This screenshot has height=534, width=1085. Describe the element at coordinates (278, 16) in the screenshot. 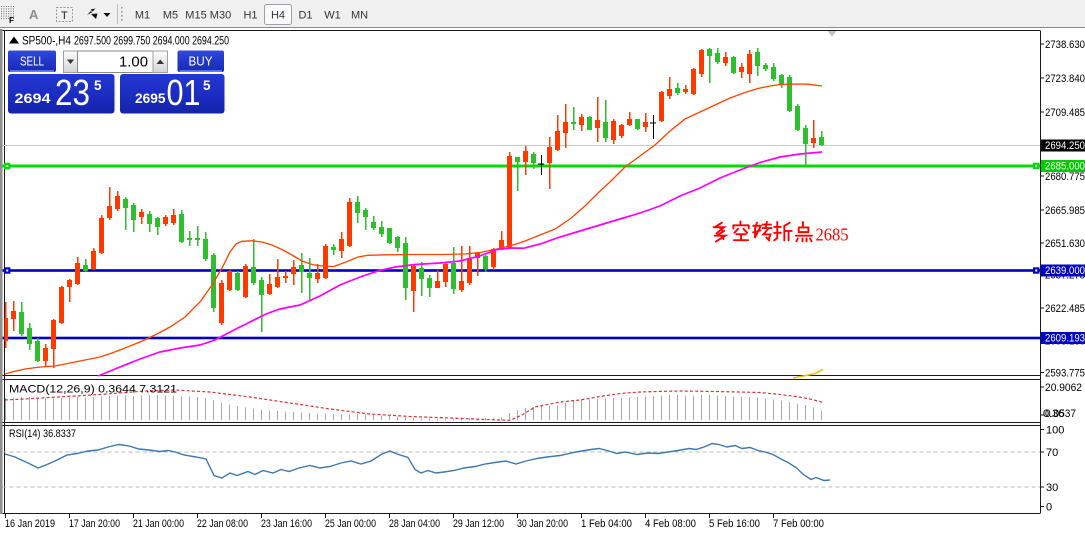

I see `svg-text: H4` at that location.